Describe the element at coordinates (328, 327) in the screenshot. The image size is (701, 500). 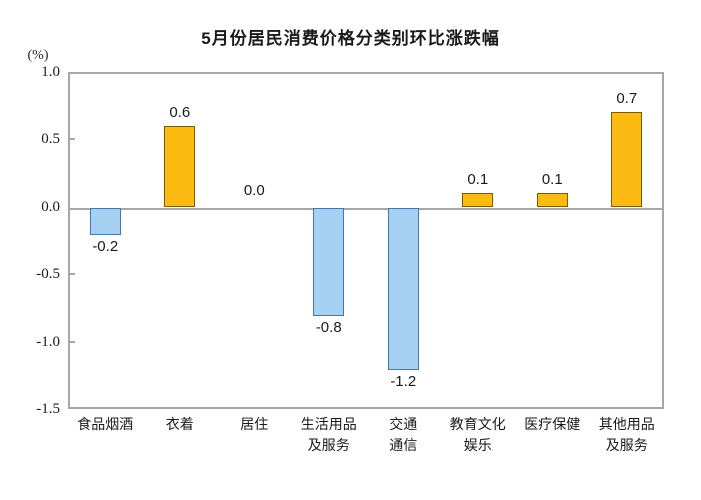
I see `value-label-3: -0.8` at that location.